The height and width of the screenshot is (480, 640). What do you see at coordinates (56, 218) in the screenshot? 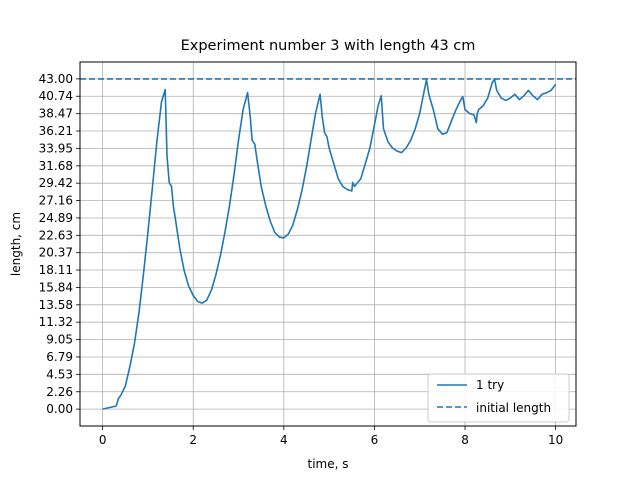
I see `y-tick-label: 24.89` at bounding box center [56, 218].